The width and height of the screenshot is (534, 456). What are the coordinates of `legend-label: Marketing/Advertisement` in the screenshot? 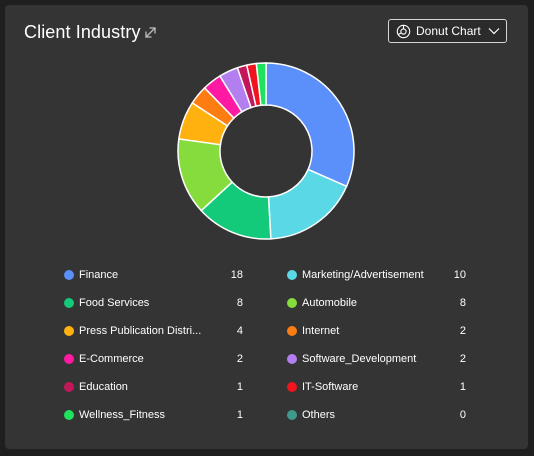 It's located at (363, 275).